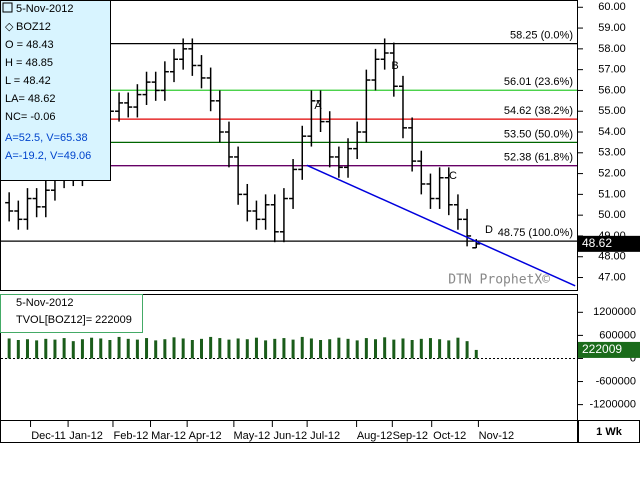 This screenshot has width=640, height=480. Describe the element at coordinates (48, 156) in the screenshot. I see `cursor-line: A=-19.2, V=49.06` at that location.